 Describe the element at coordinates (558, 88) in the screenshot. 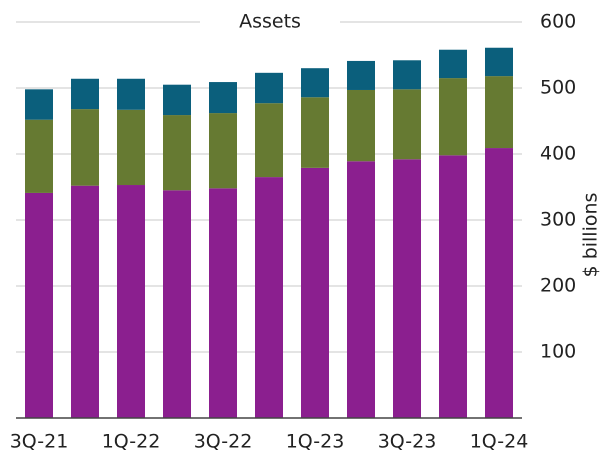

I see `y-tick-label: 500` at that location.